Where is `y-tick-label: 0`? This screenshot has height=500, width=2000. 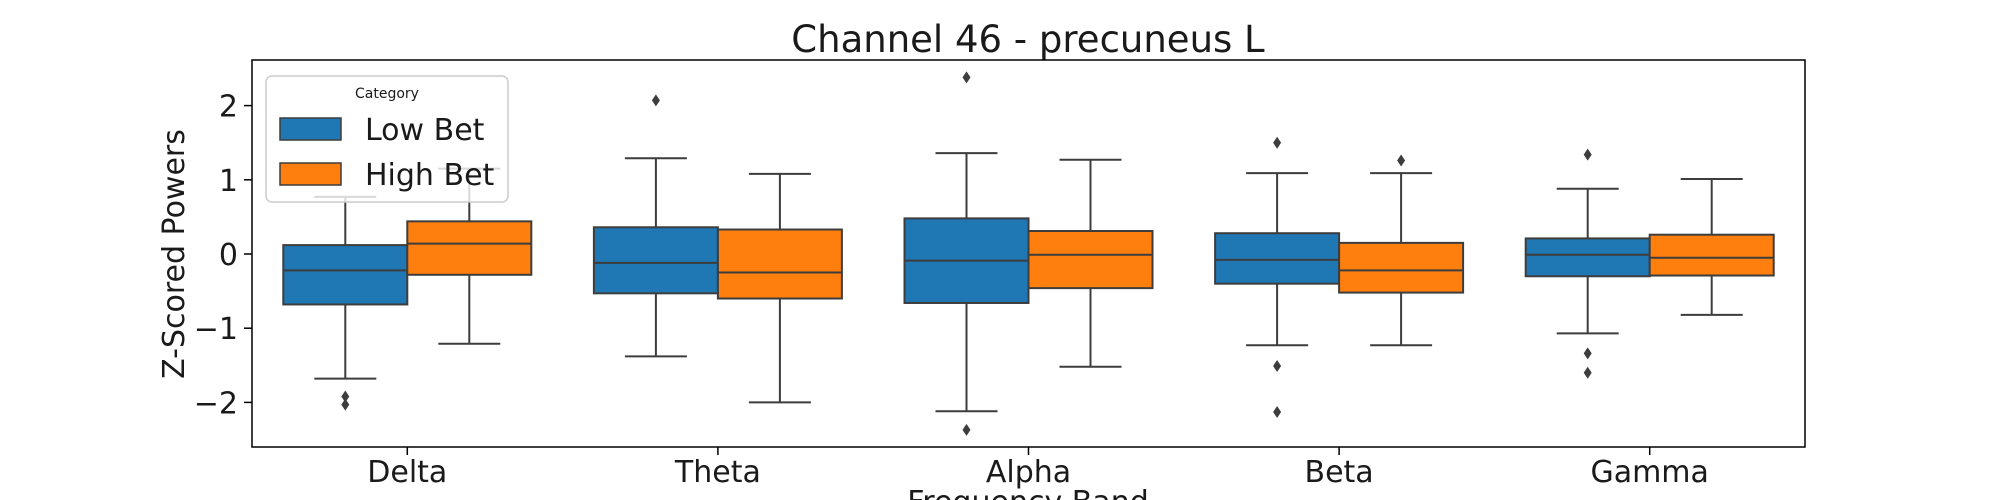 y-tick-label: 0 is located at coordinates (228, 255).